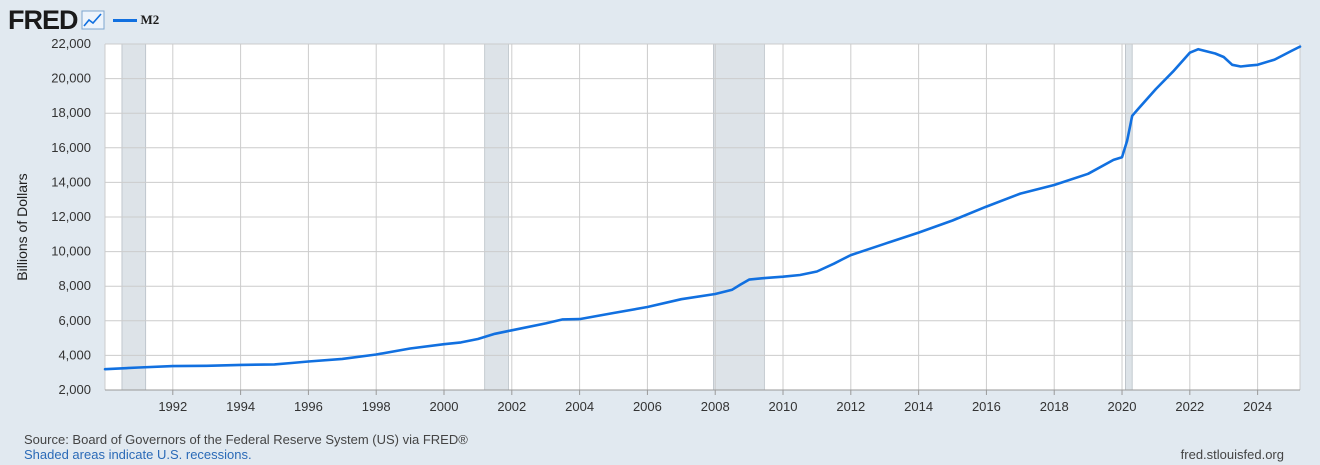 The width and height of the screenshot is (1320, 465). Describe the element at coordinates (511, 406) in the screenshot. I see `x-tick-label: 2002` at that location.